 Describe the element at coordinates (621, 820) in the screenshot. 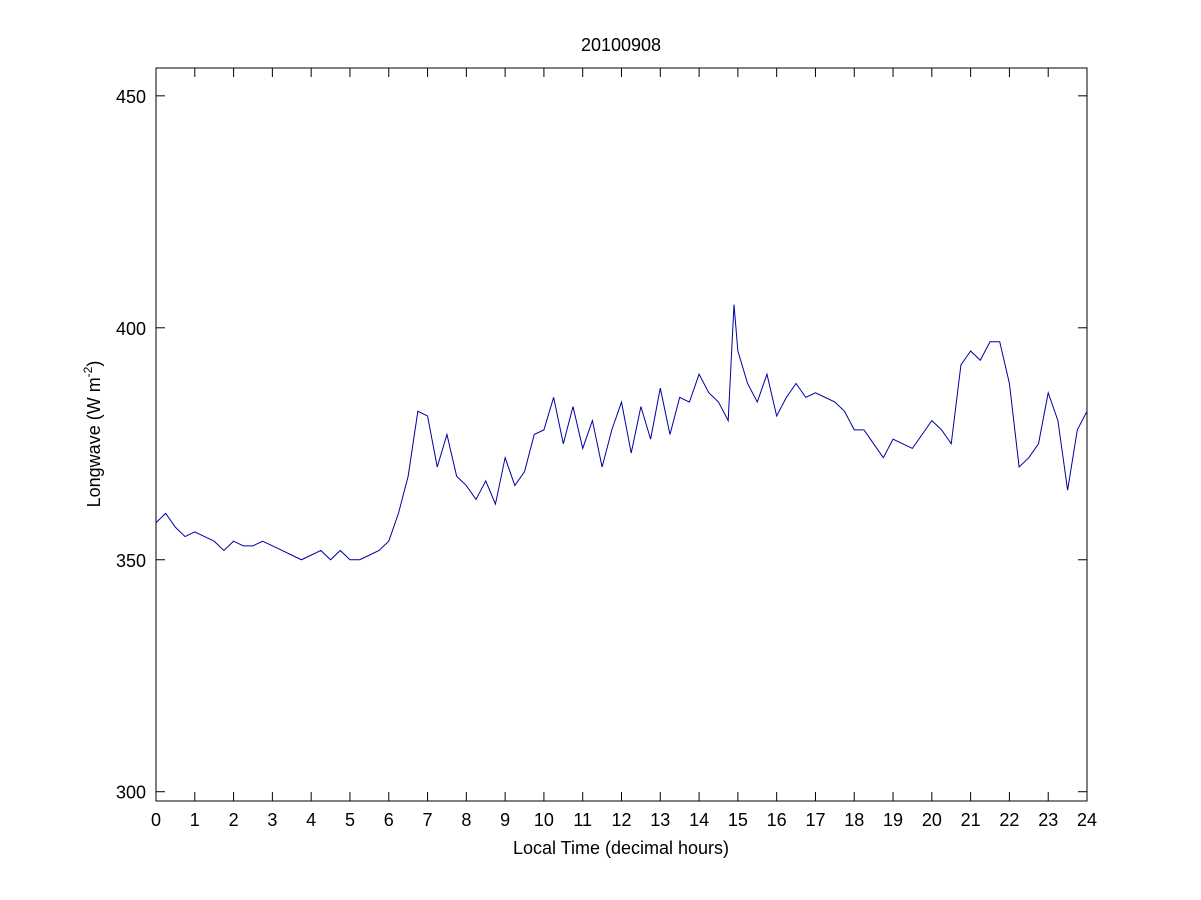

I see `x-tick-label: 12` at that location.